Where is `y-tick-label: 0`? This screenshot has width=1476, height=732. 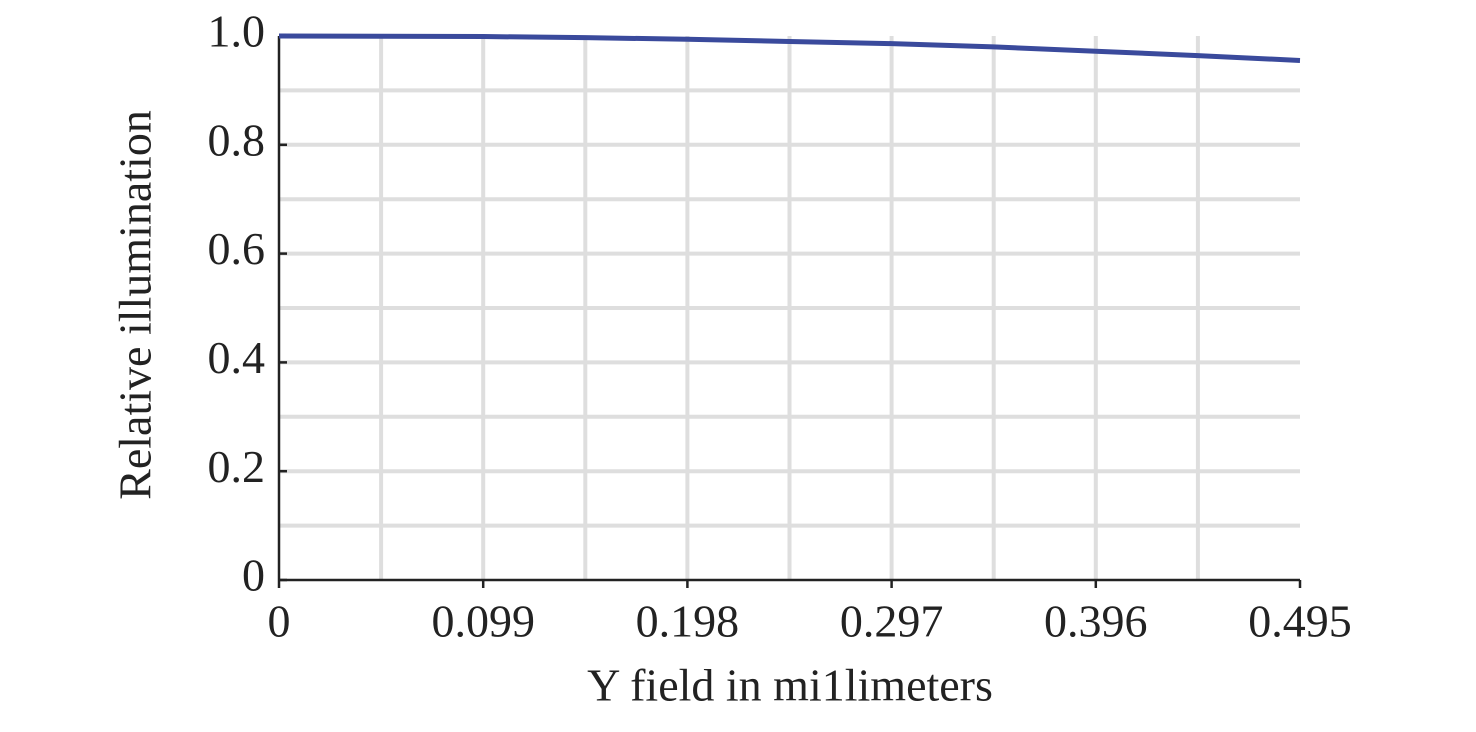
y-tick-label: 0 is located at coordinates (253, 575).